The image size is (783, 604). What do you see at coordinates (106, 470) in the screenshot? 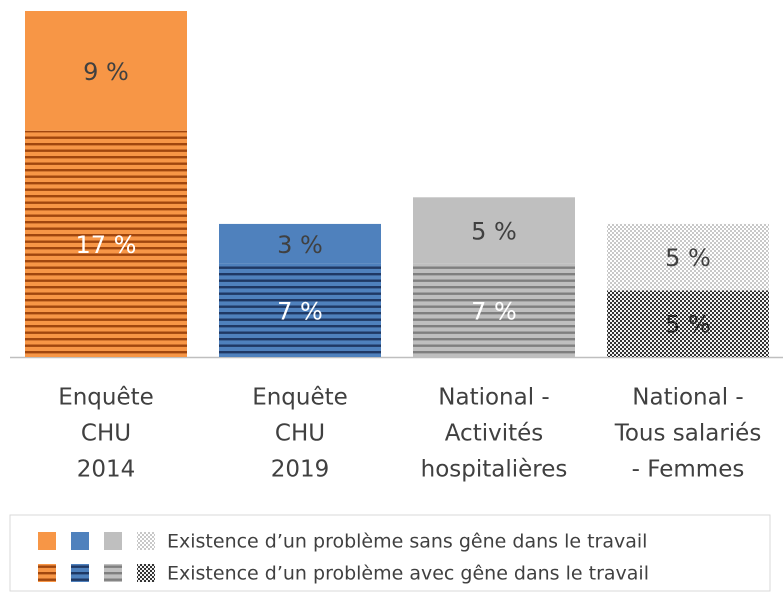
I see `x-tick-label: 2014` at bounding box center [106, 470].